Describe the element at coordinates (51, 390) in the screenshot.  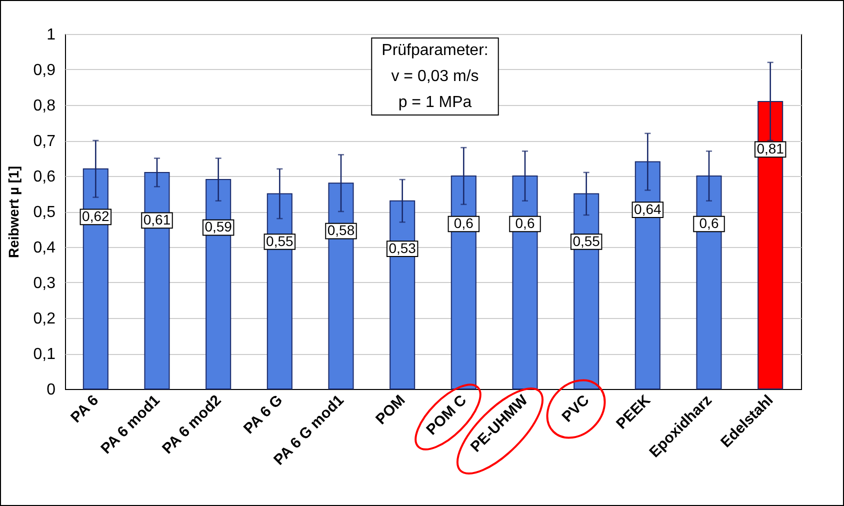
I see `y-tick-label: 0` at that location.